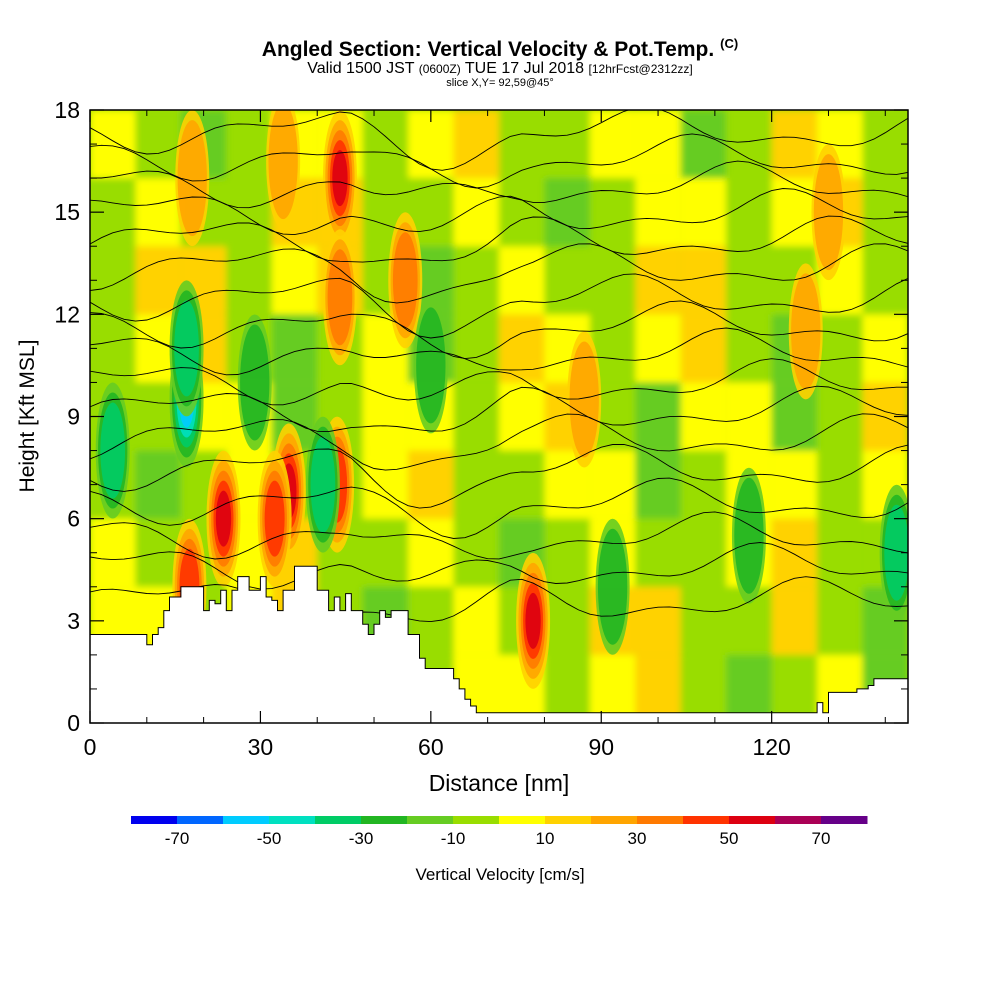  Describe the element at coordinates (269, 838) in the screenshot. I see `colorbar-tick-label: -50` at that location.